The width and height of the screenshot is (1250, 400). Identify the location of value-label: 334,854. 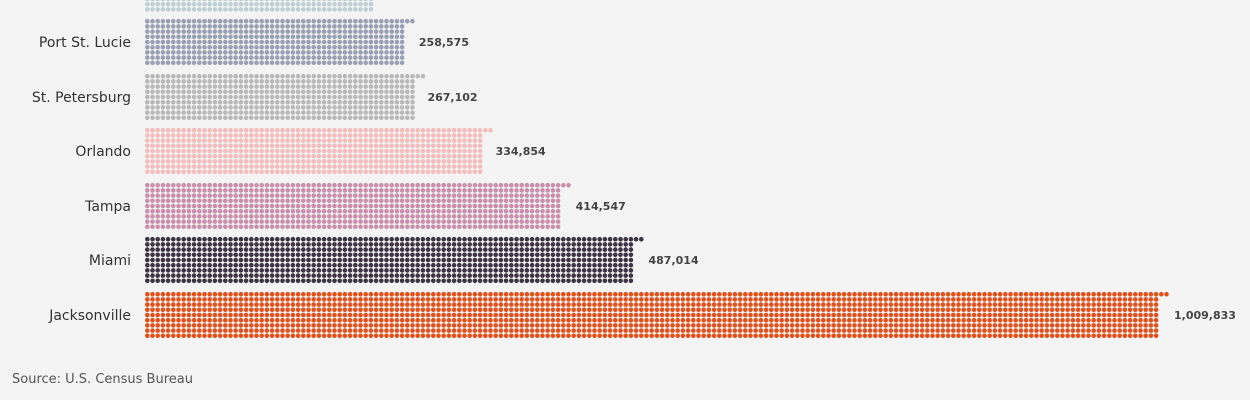
(521, 151).